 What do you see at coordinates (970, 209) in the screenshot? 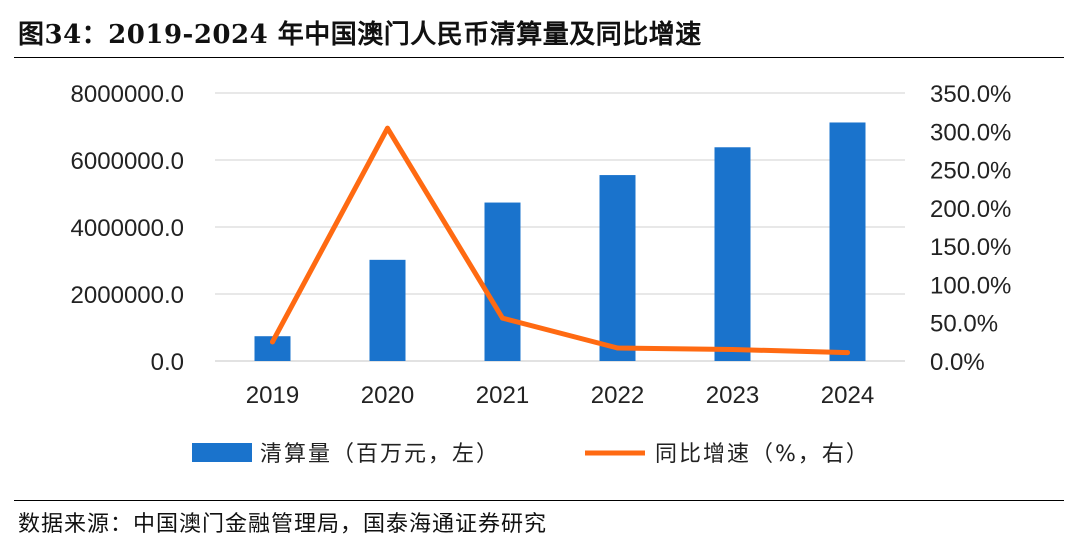
I see `right-axis-tick-label: 200.0%` at bounding box center [970, 209].